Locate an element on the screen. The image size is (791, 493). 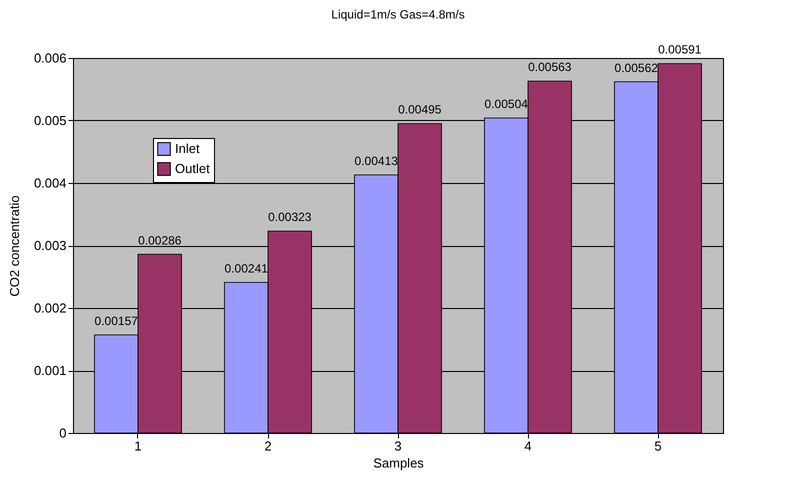
y-tick-label: 0.003 is located at coordinates (50, 245).